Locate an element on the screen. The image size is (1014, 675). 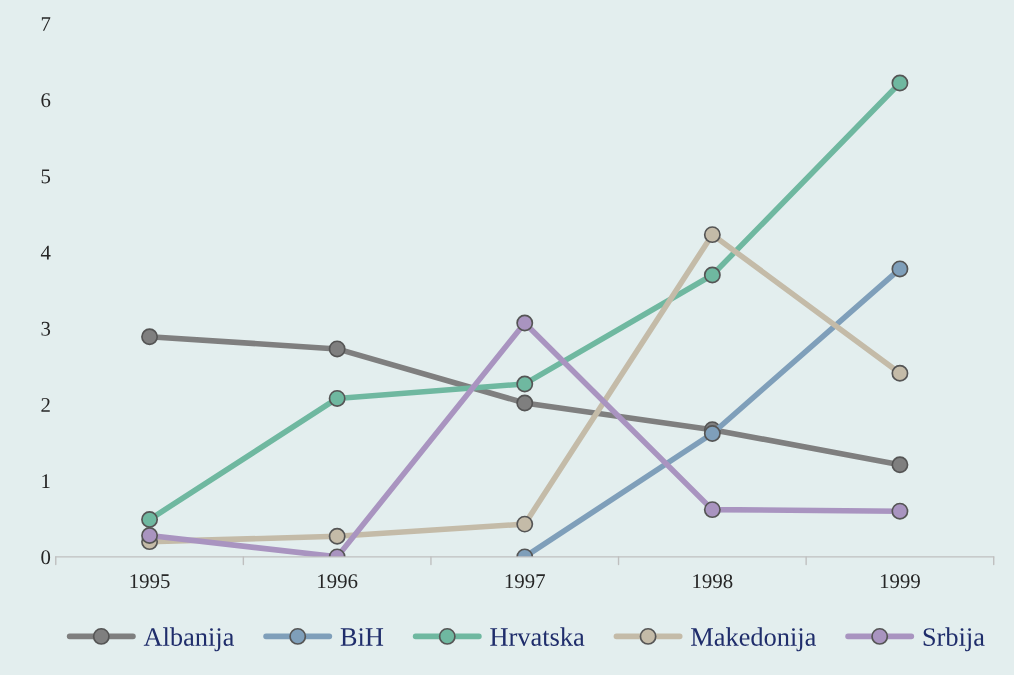
legend-label: Srbija is located at coordinates (954, 639).